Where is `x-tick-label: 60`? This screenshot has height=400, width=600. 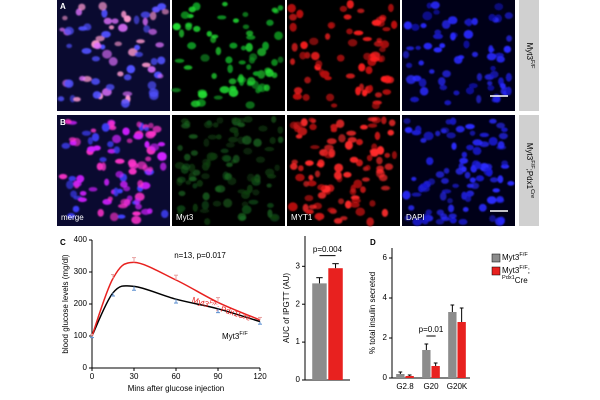
x-tick-label: 60 is located at coordinates (176, 376).